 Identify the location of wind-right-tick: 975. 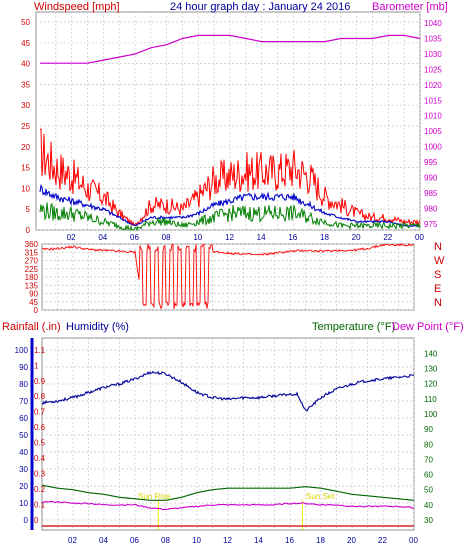
(431, 224).